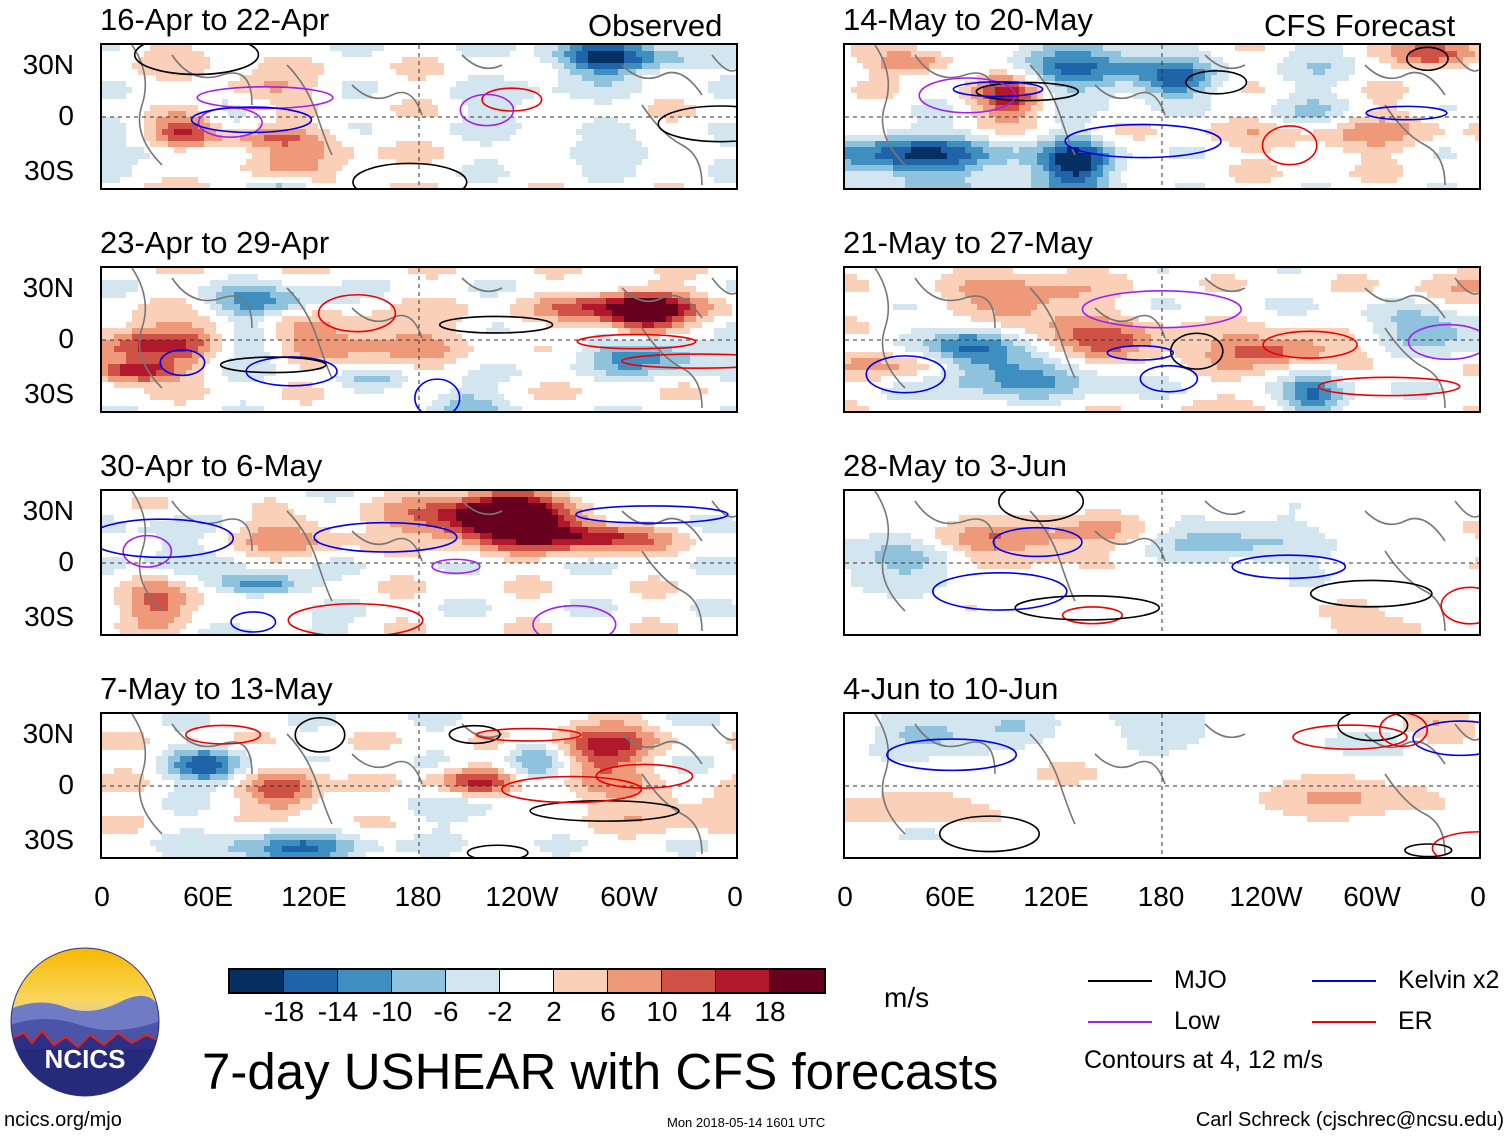 Image resolution: width=1510 pixels, height=1137 pixels. Describe the element at coordinates (1154, 1021) in the screenshot. I see `legend-low: Low` at that location.